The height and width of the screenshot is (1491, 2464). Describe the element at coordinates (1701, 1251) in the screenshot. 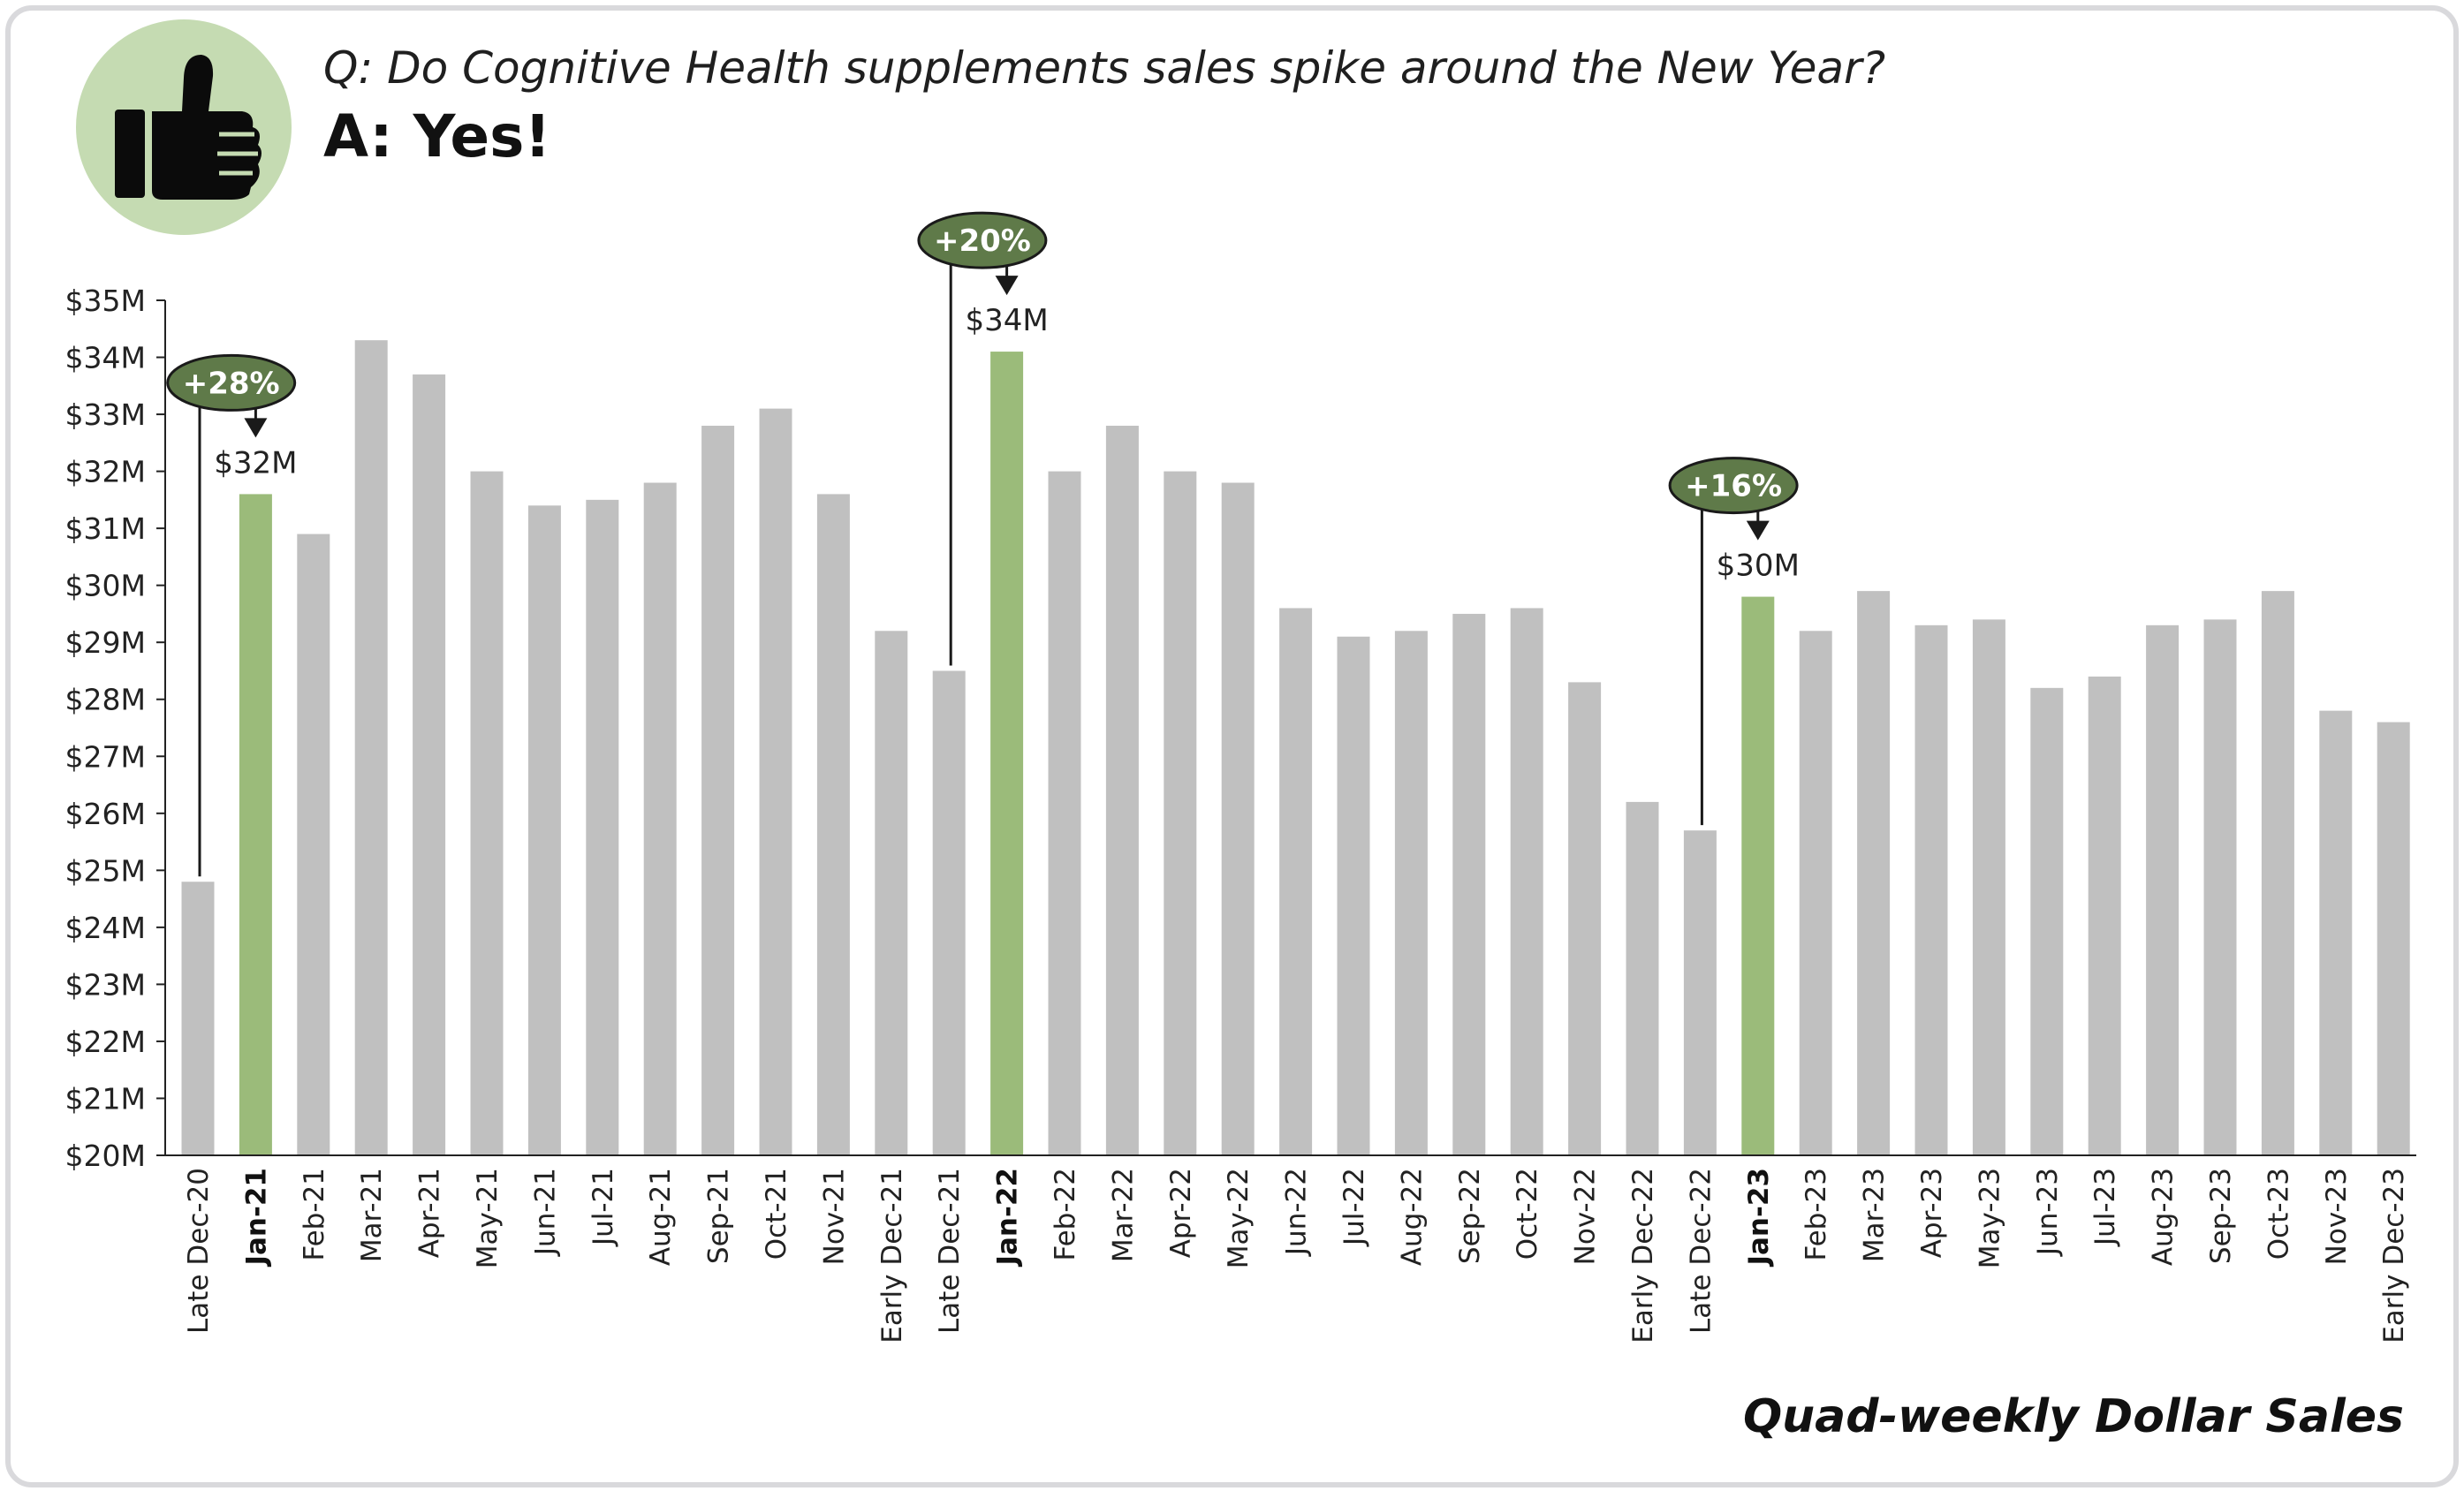

I see `x-tick-label: Late Dec-22` at that location.